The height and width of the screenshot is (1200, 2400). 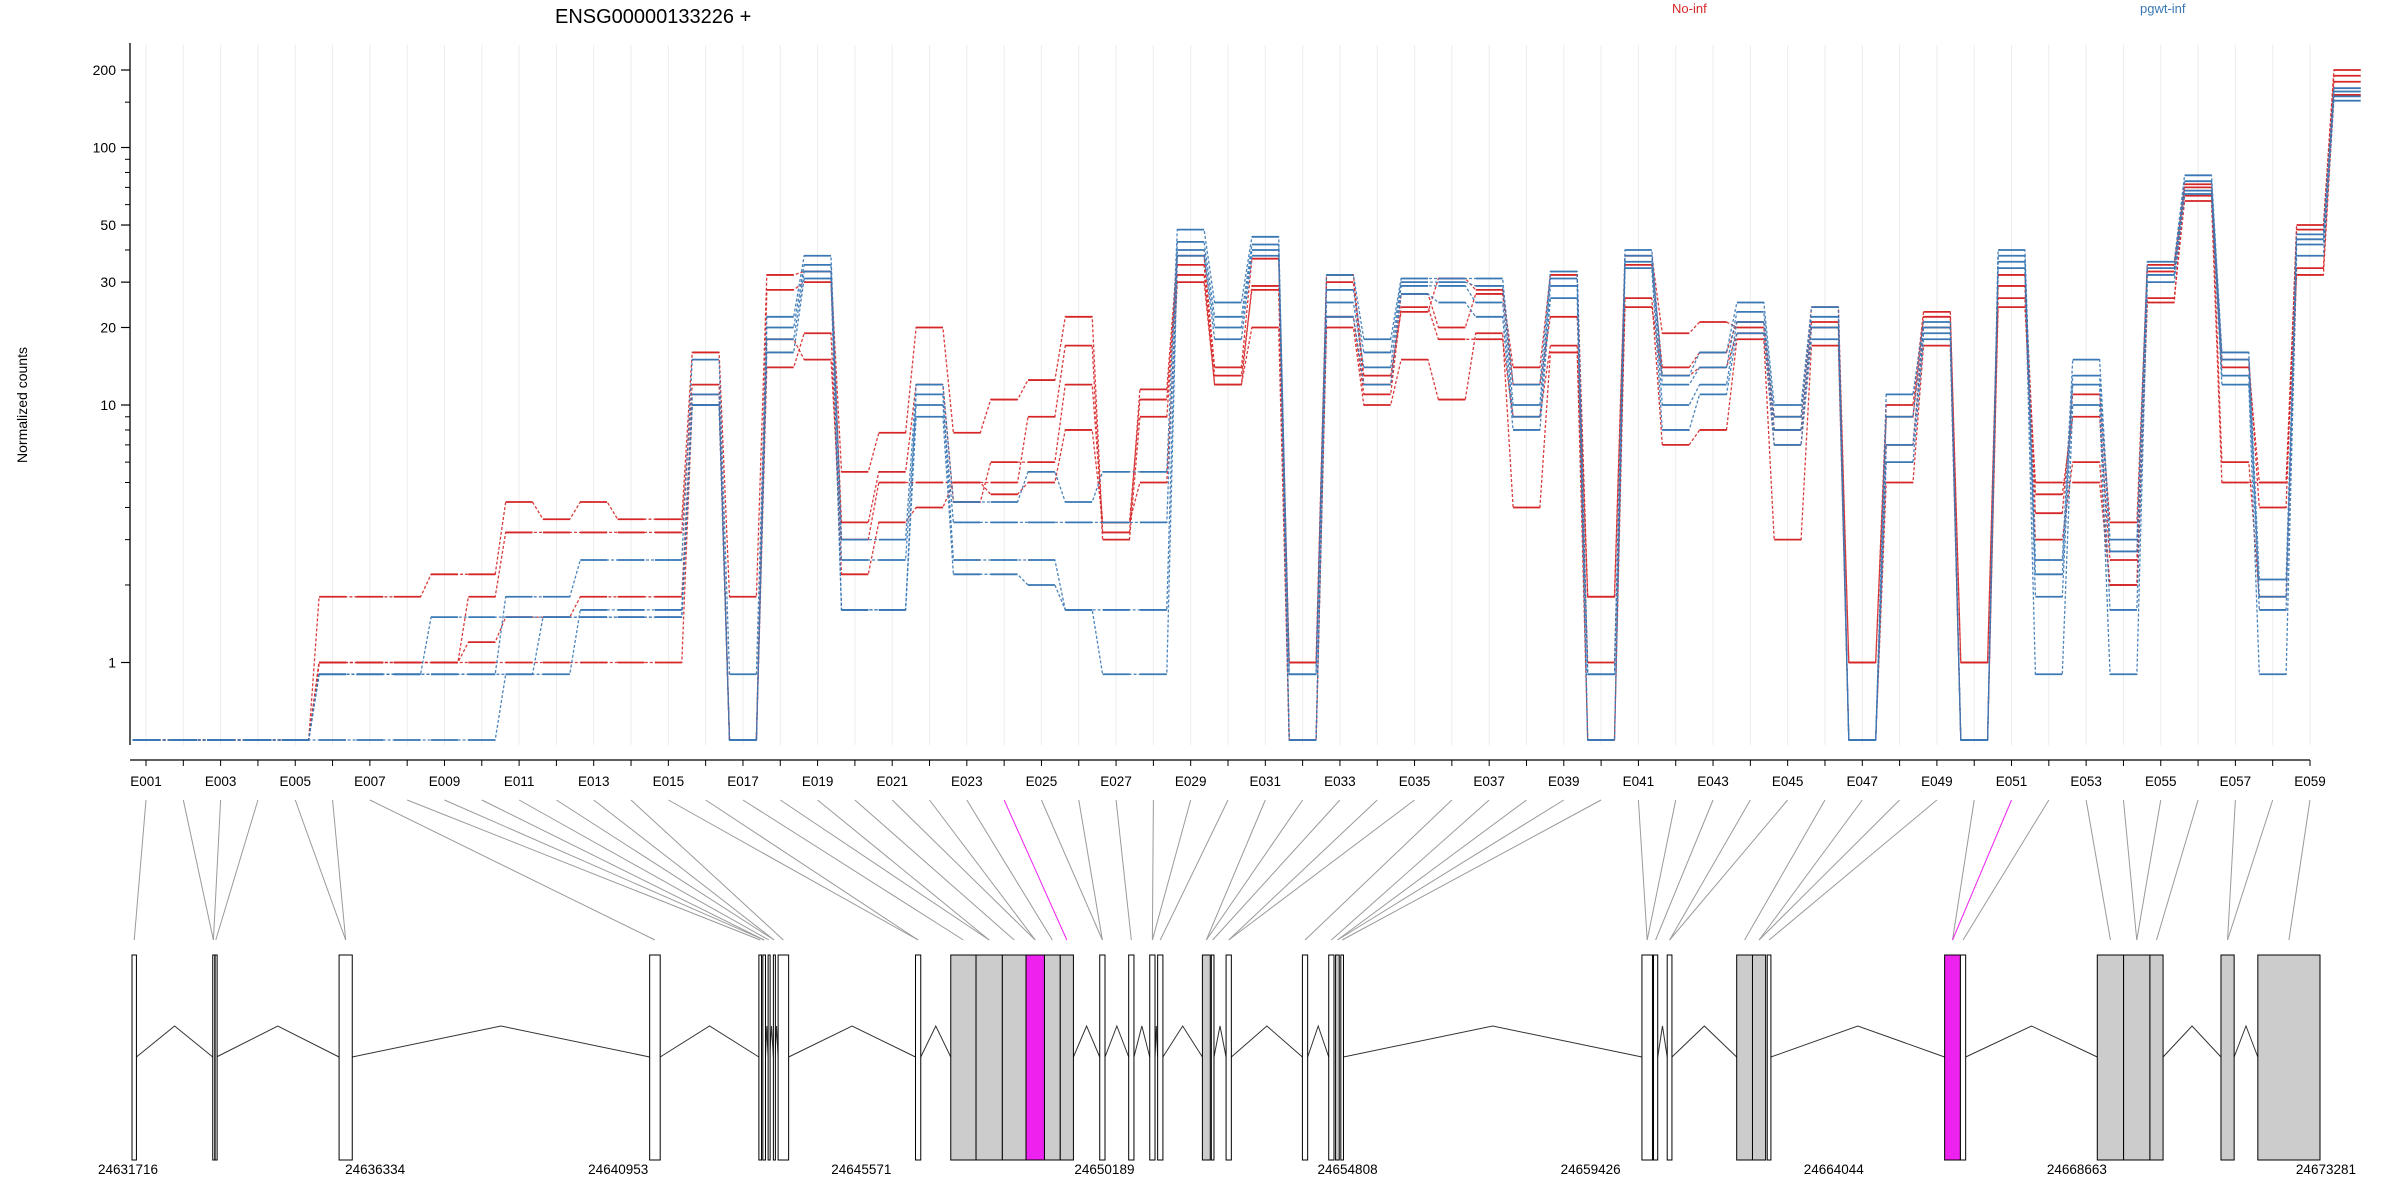 I want to click on exon-connectors, so click(x=1222, y=870).